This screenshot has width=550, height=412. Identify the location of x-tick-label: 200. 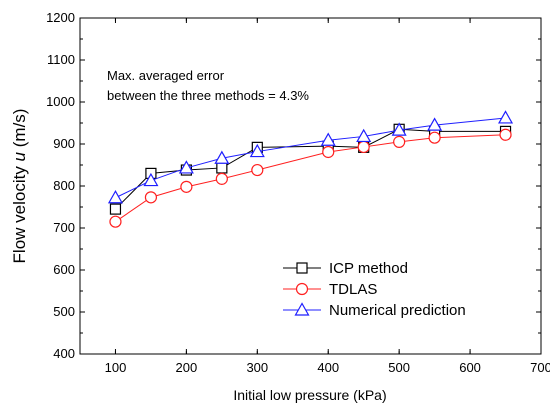
(187, 367).